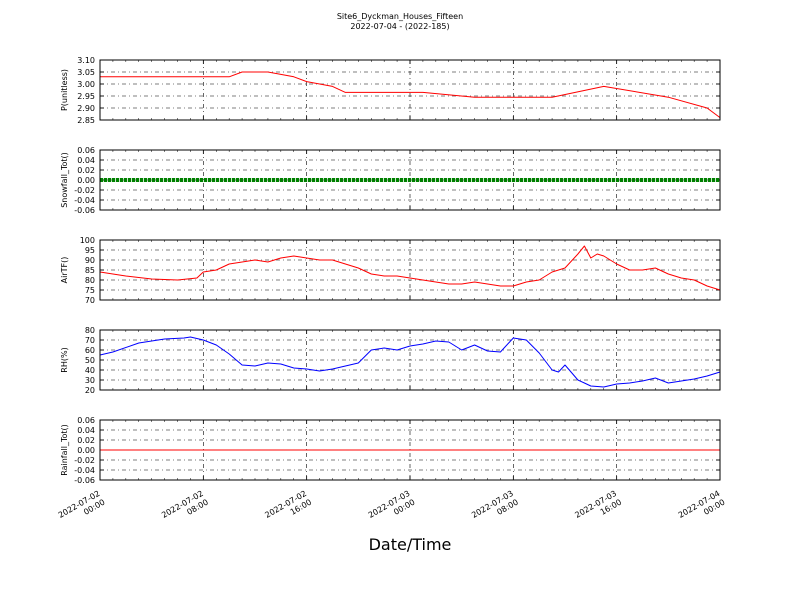 The image size is (800, 604). Describe the element at coordinates (64, 180) in the screenshot. I see `y-axis-label: Snowfall_Tot()` at that location.